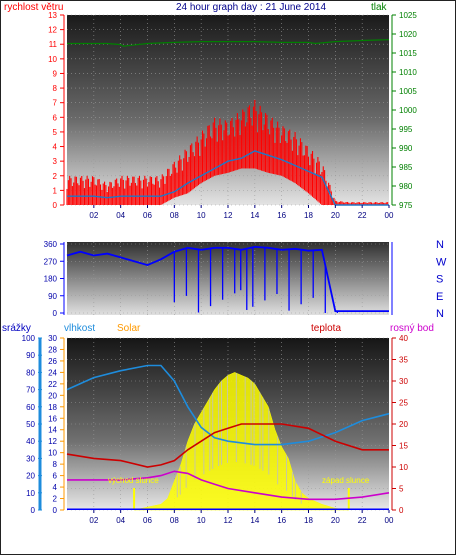 The image size is (456, 555). Describe the element at coordinates (326, 328) in the screenshot. I see `temperature-axis-title: teplota` at that location.